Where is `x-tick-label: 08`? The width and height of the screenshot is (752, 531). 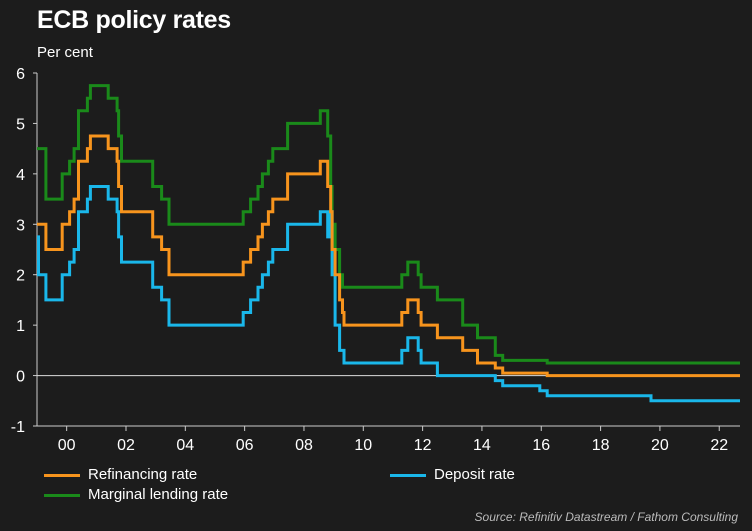
x-tick-label: 08 is located at coordinates (304, 445).